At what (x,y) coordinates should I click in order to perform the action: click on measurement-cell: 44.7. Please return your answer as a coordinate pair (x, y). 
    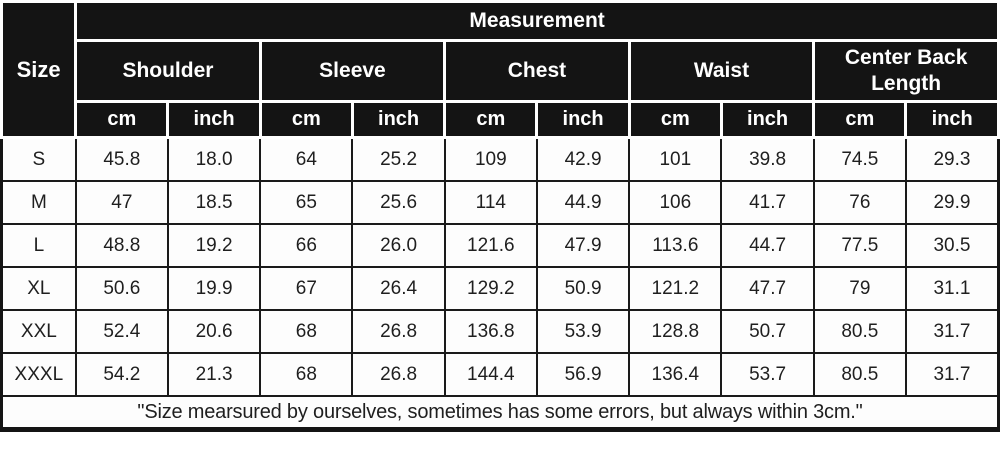
    Looking at the image, I should click on (767, 245).